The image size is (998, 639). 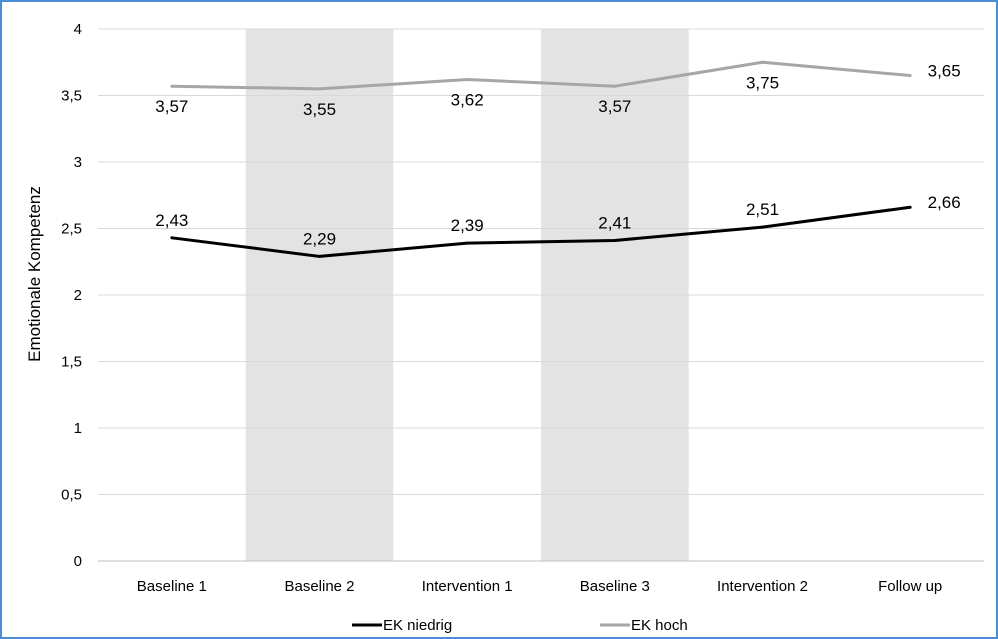 I want to click on legend-label: EK niedrig, so click(x=417, y=625).